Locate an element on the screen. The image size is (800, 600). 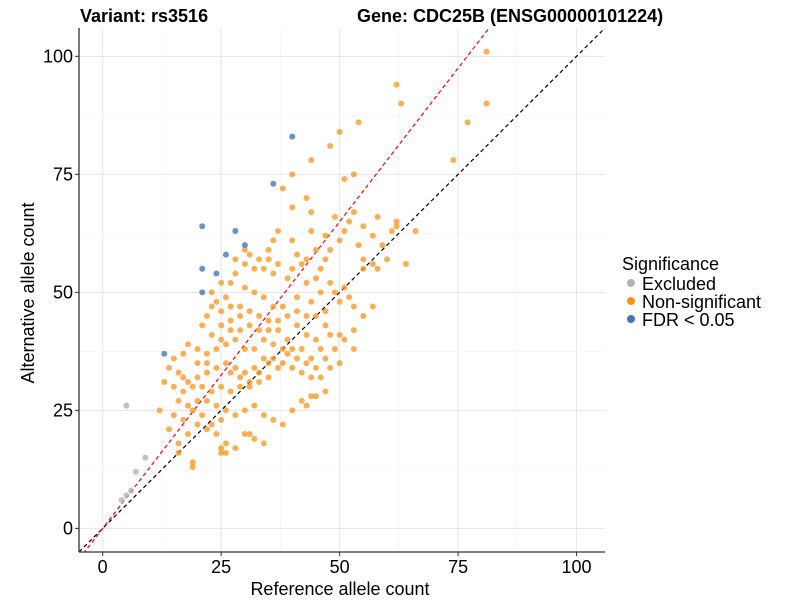
legend-label-non-significant: Non-significant is located at coordinates (701, 302).